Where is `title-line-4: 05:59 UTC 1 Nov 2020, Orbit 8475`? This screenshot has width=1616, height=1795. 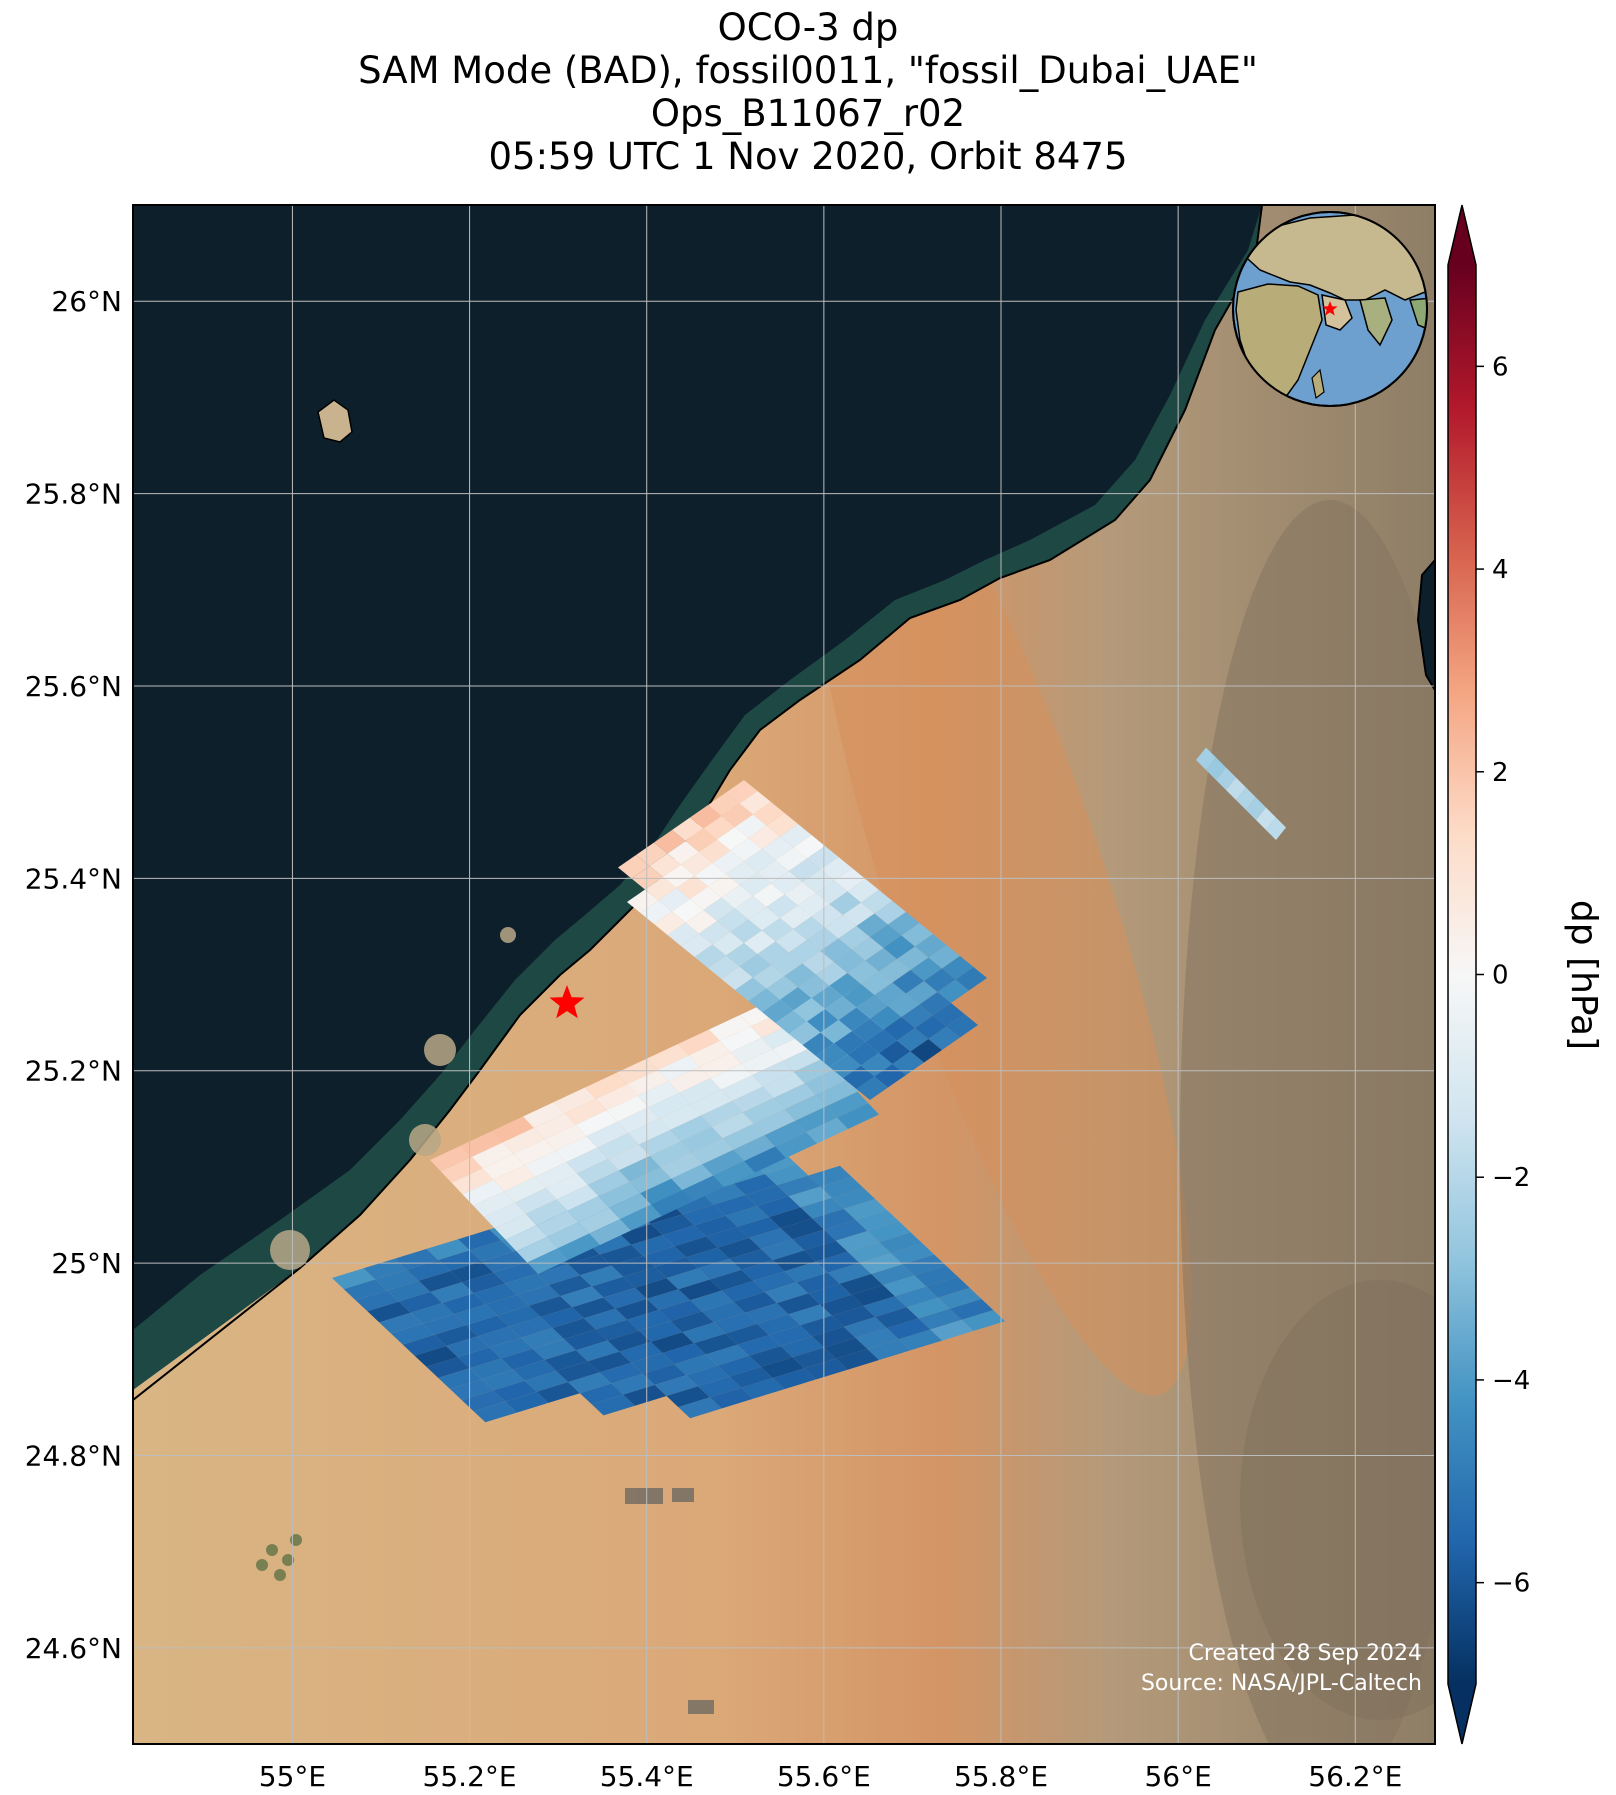 title-line-4: 05:59 UTC 1 Nov 2020, Orbit 8475 is located at coordinates (808, 156).